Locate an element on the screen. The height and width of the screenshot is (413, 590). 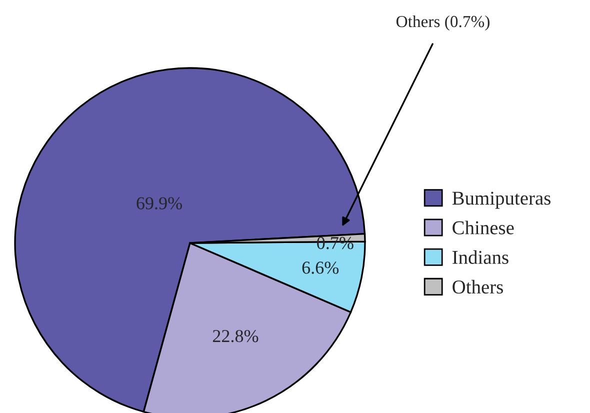
data-label: 69.9% is located at coordinates (159, 203).